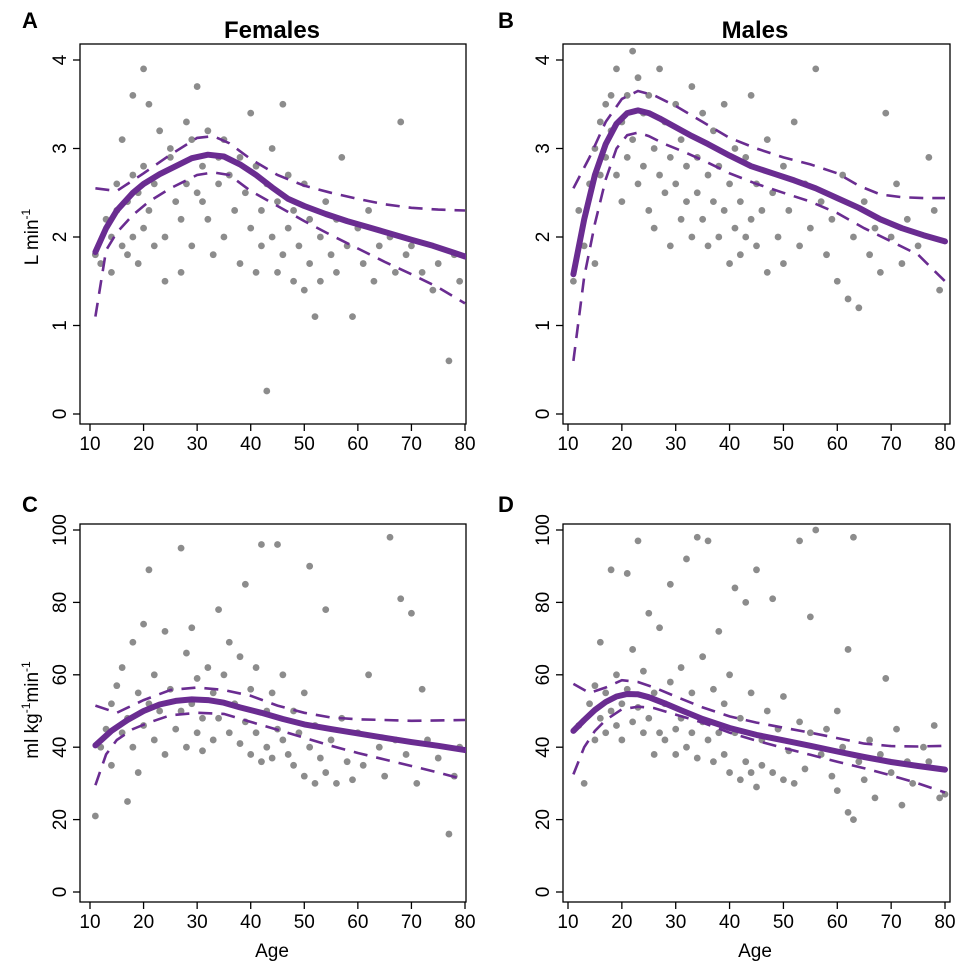  Describe the element at coordinates (272, 951) in the screenshot. I see `x-axis-title-c: Age` at that location.